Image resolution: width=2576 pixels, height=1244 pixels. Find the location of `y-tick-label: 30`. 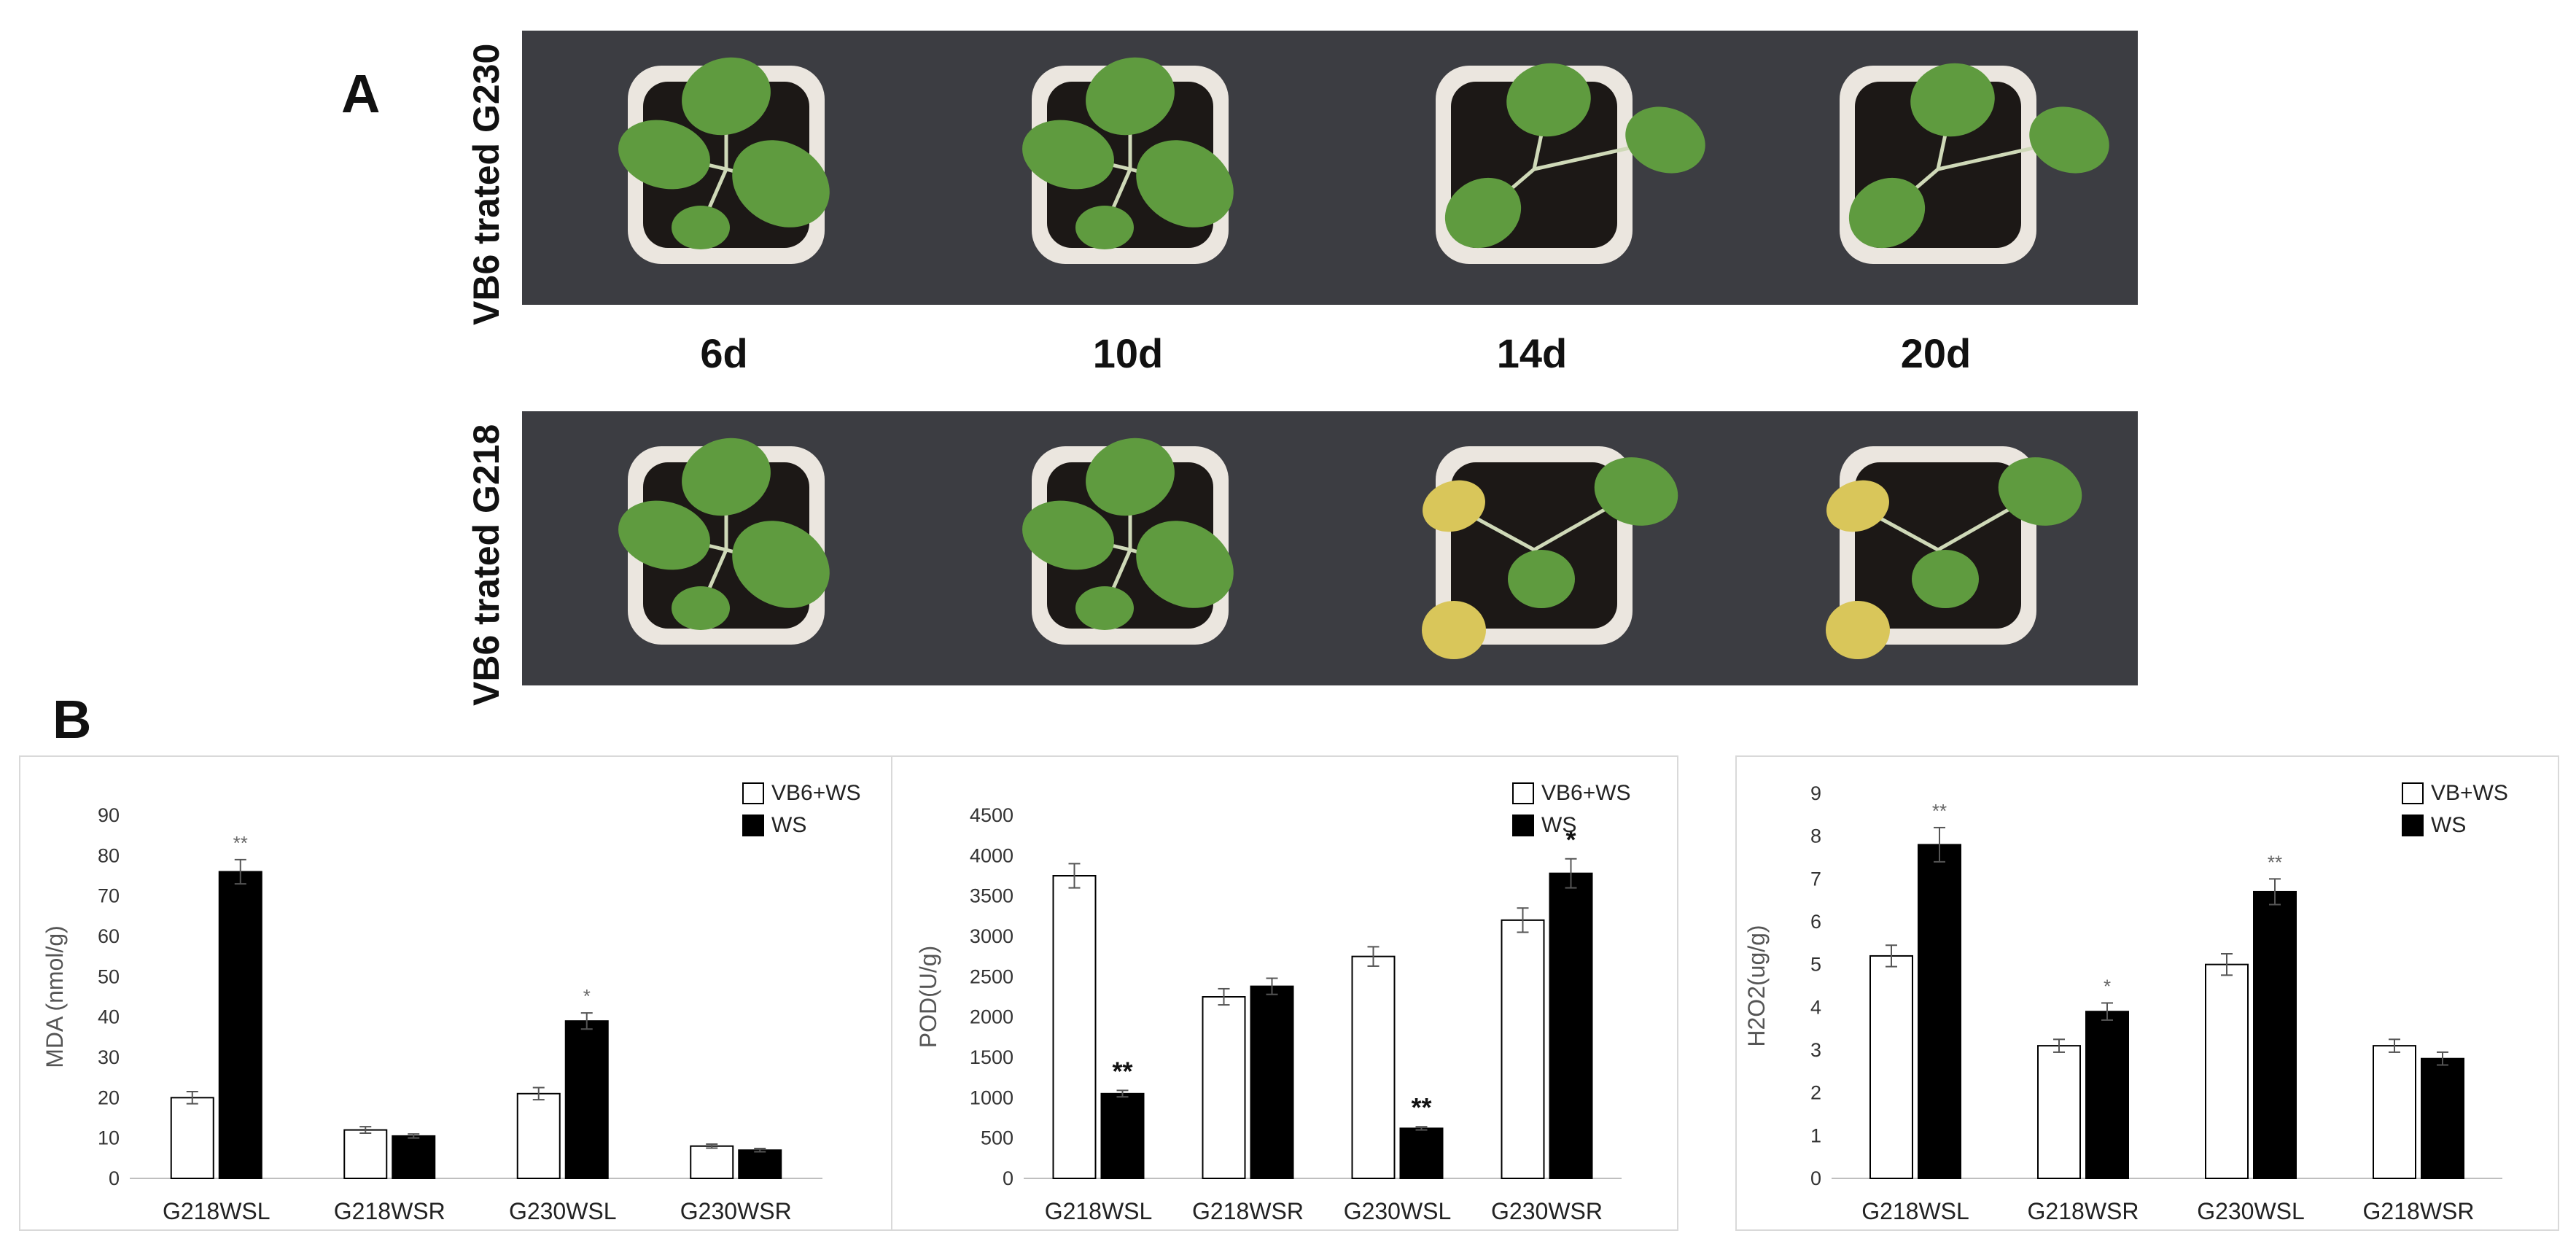

y-tick-label: 30 is located at coordinates (109, 1057).